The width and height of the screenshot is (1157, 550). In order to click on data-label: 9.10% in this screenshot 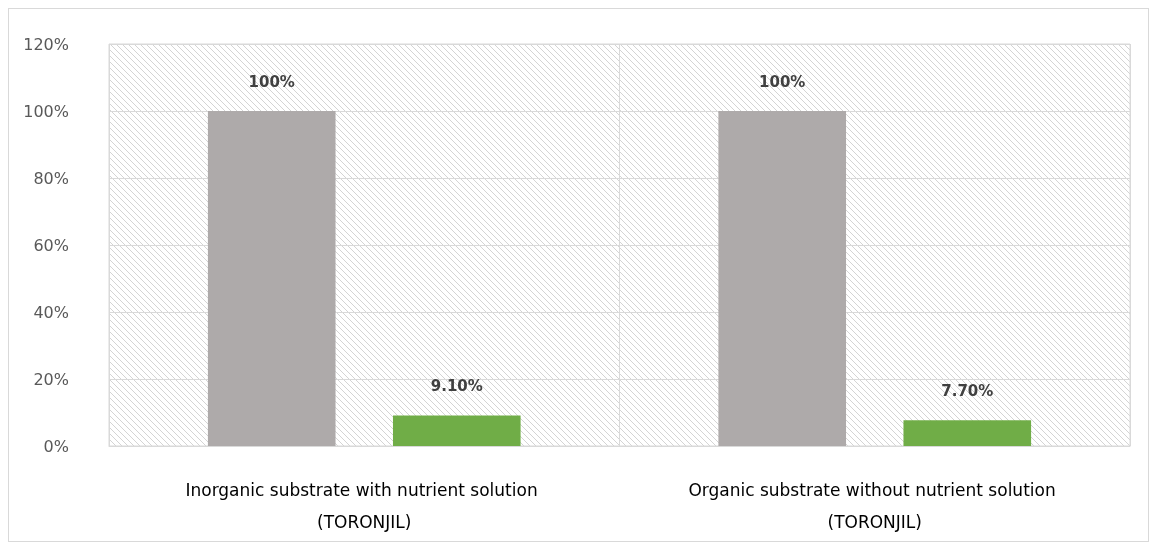, I will do `click(456, 386)`.